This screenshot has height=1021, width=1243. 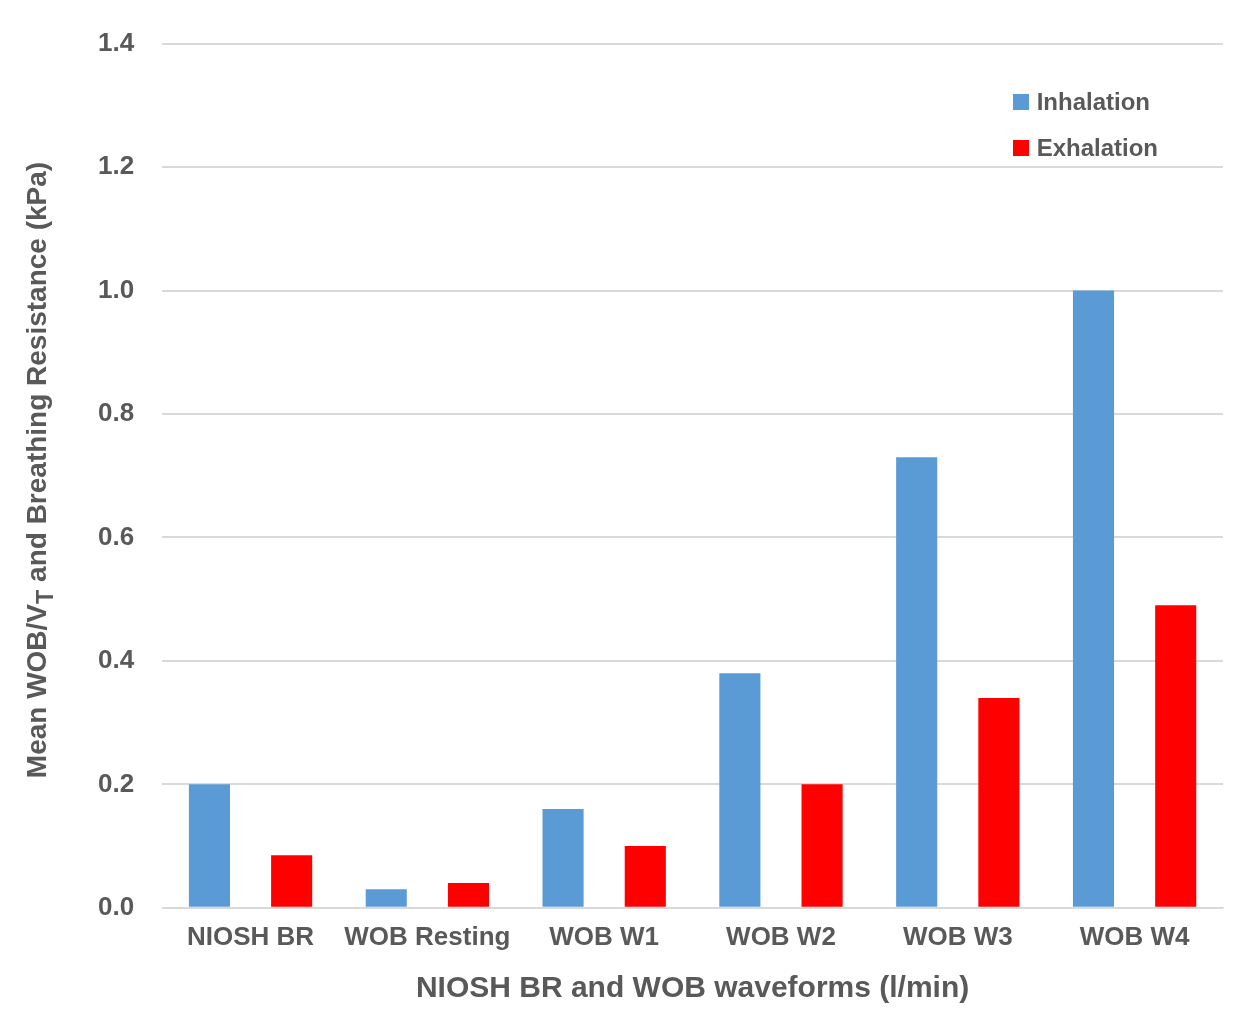 I want to click on y-tick-label: 1.4, so click(x=116, y=41).